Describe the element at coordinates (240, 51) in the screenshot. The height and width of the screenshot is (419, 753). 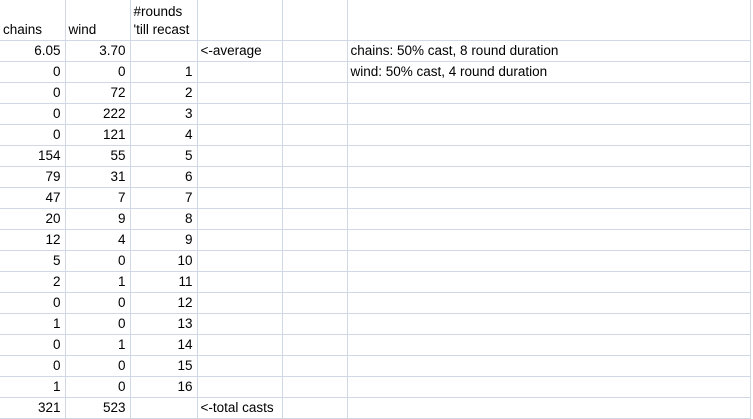
I see `cell-average-label: <-average` at that location.